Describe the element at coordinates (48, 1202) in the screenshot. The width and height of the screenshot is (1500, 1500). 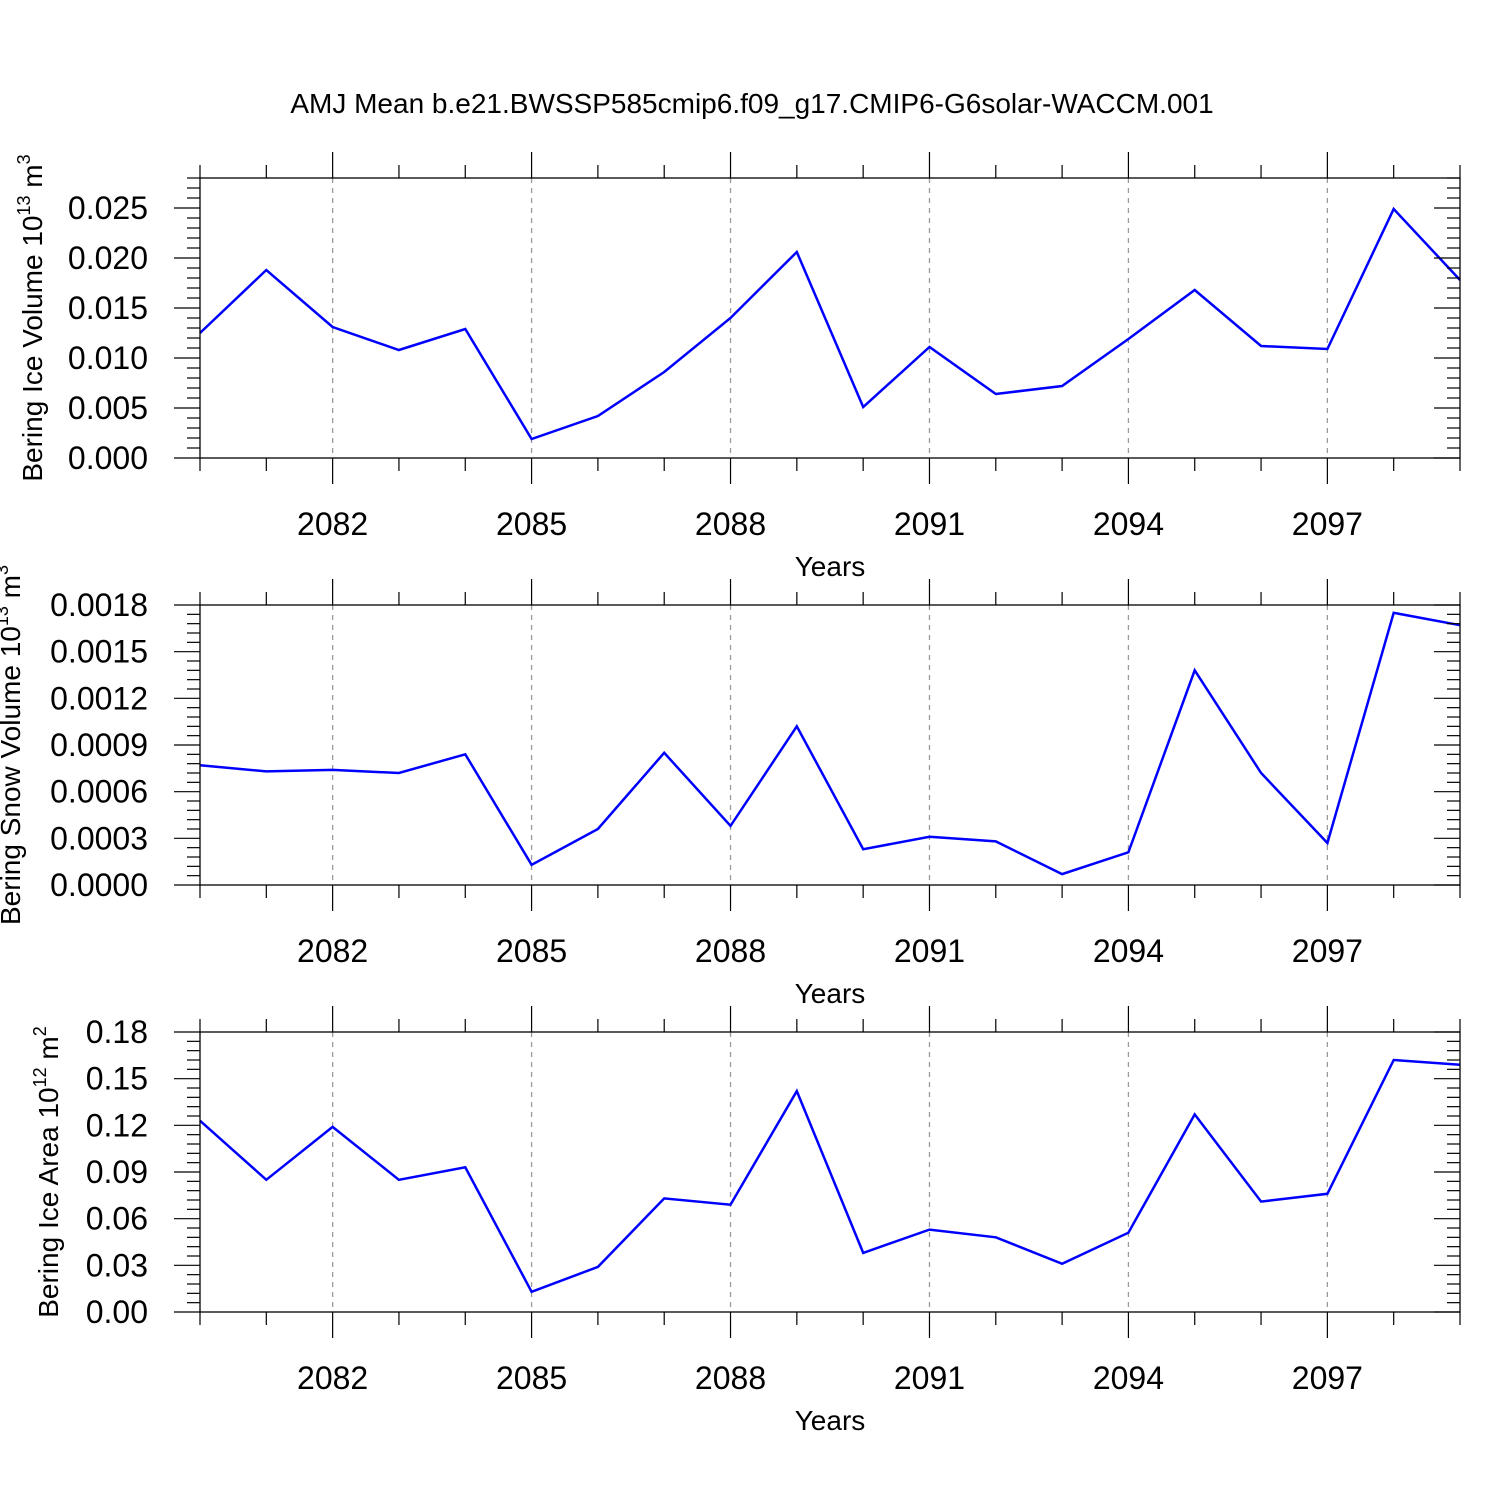
I see `y-axis-label-text: Bering Ice Area 10` at that location.